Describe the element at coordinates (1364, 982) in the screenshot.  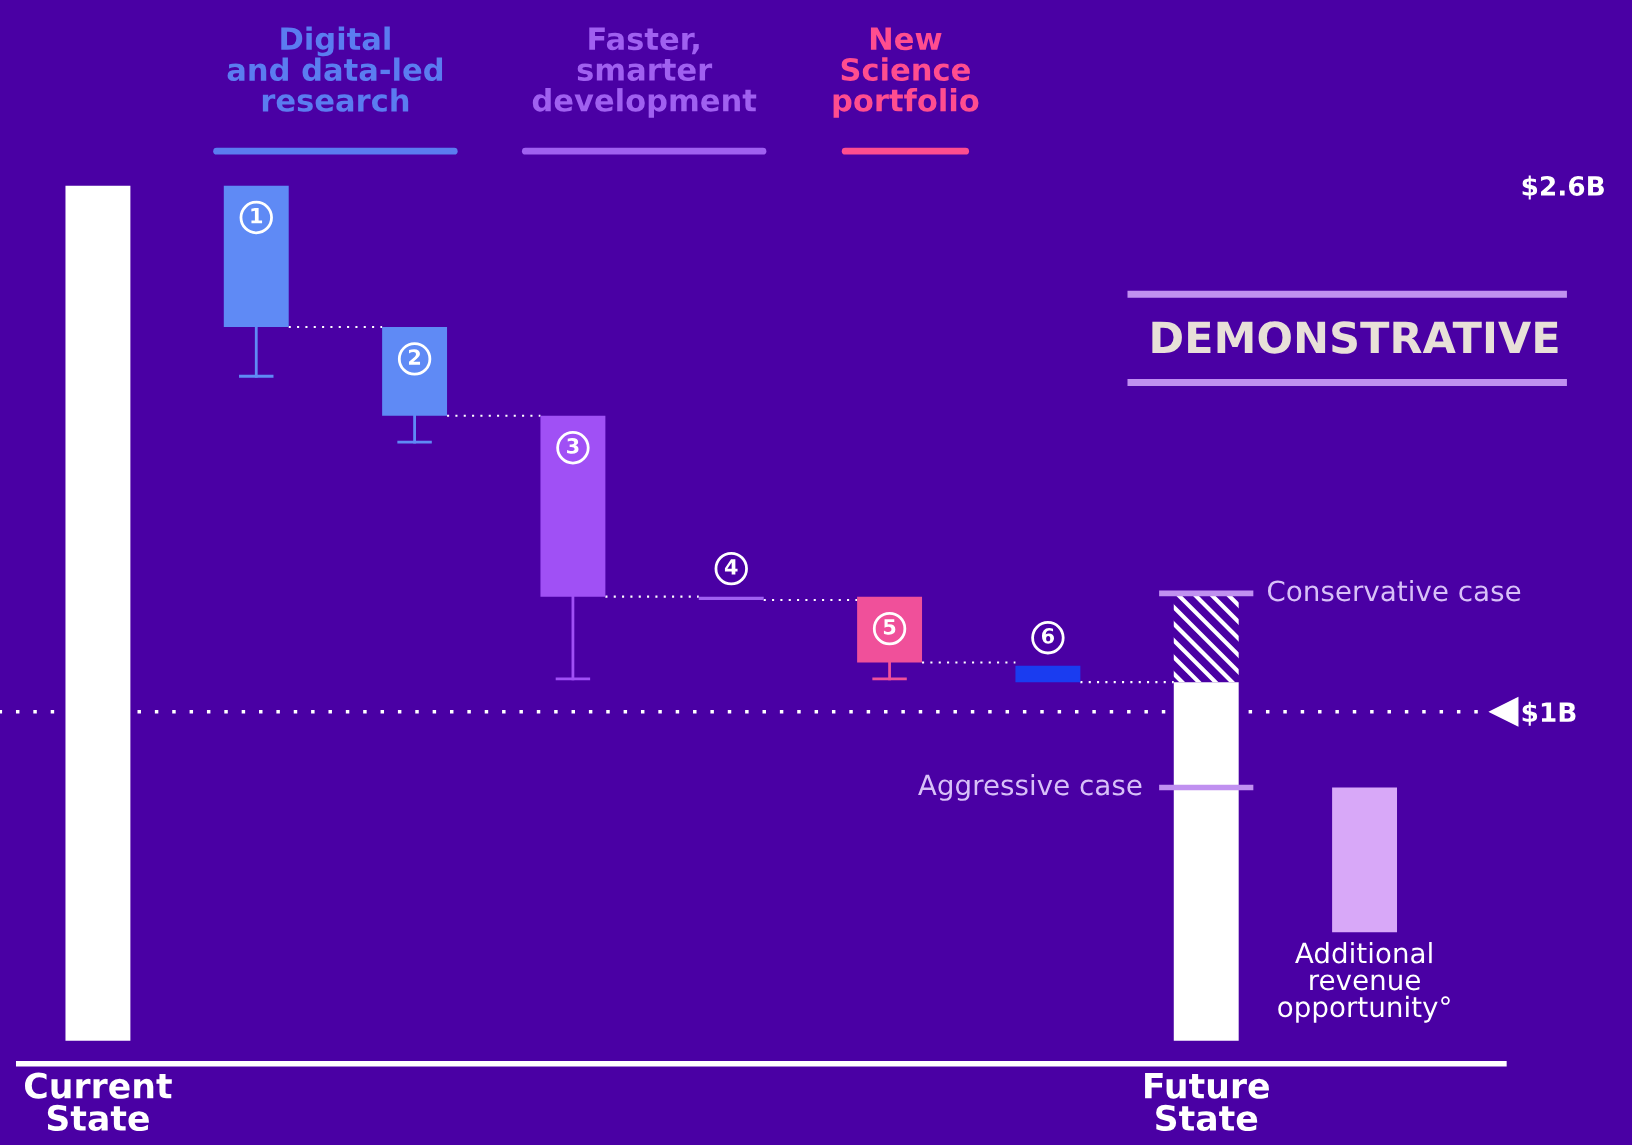
I see `annotation: Additional revenue opportunity°` at that location.